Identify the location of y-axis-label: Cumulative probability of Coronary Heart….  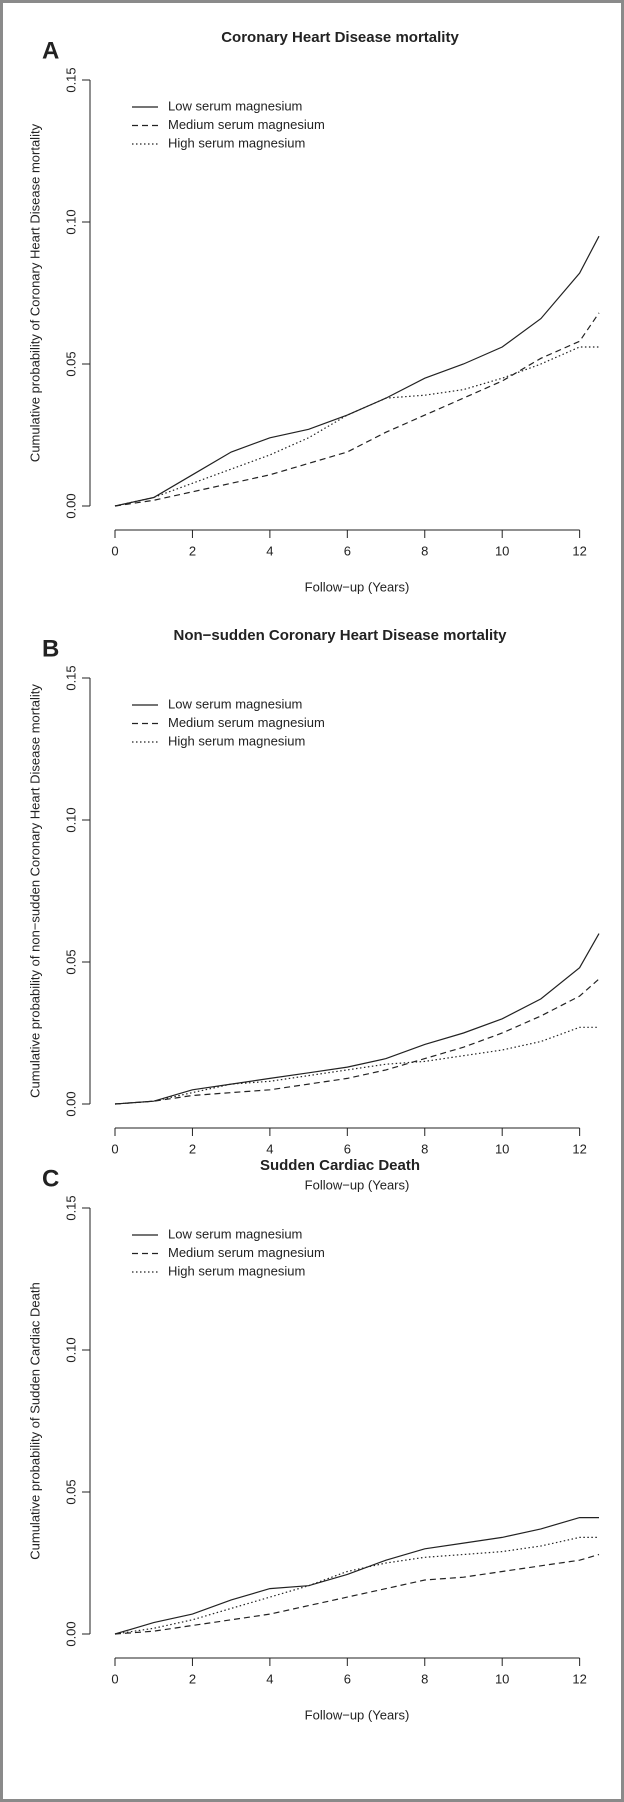
(34, 292).